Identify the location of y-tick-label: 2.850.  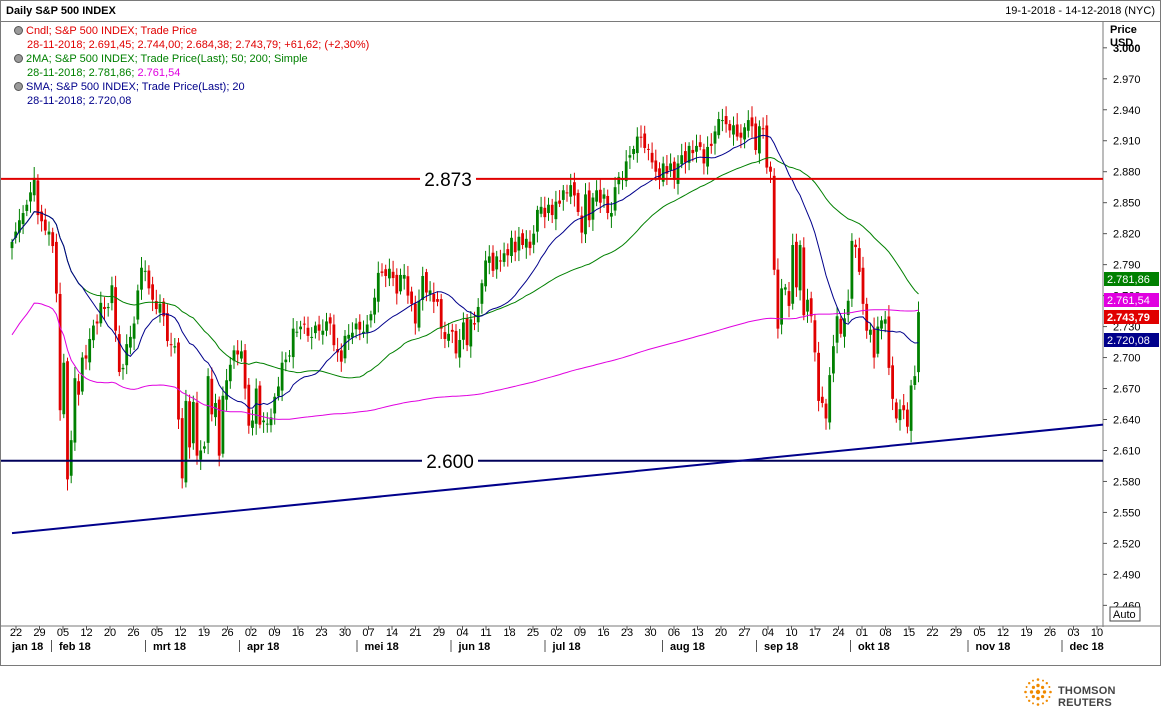
(1127, 204).